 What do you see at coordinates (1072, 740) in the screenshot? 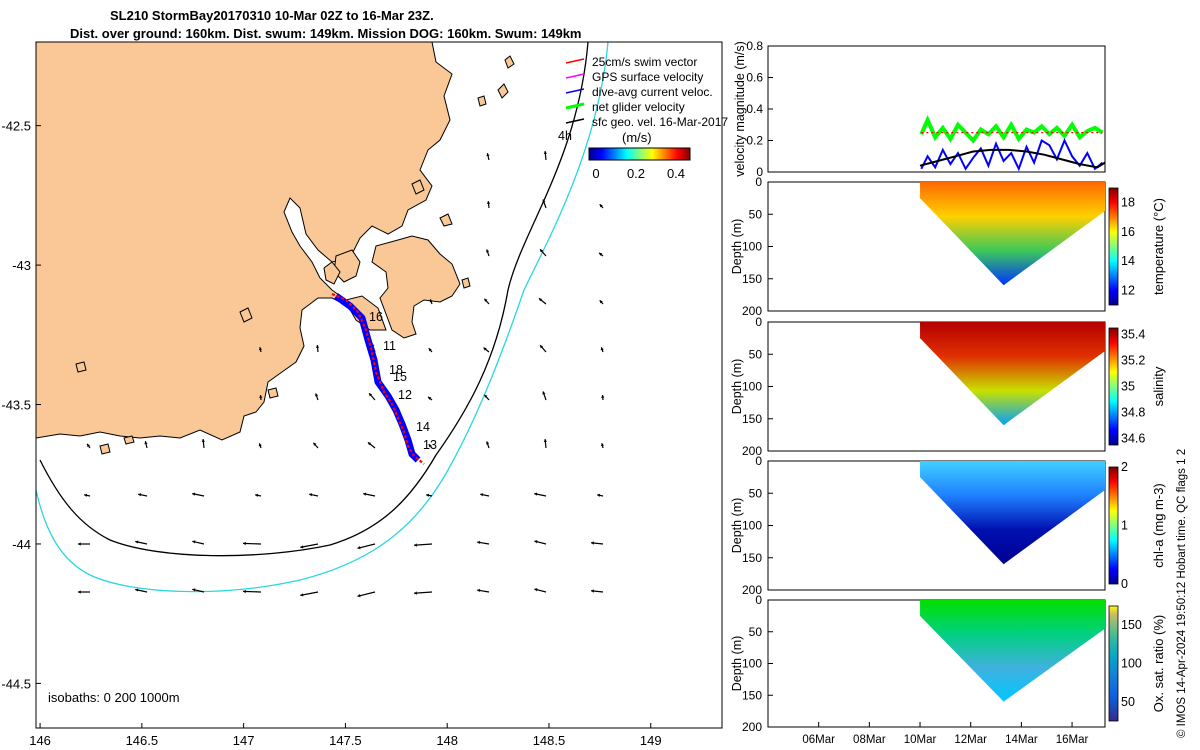
I see `time-tick-label: 16Mar` at bounding box center [1072, 740].